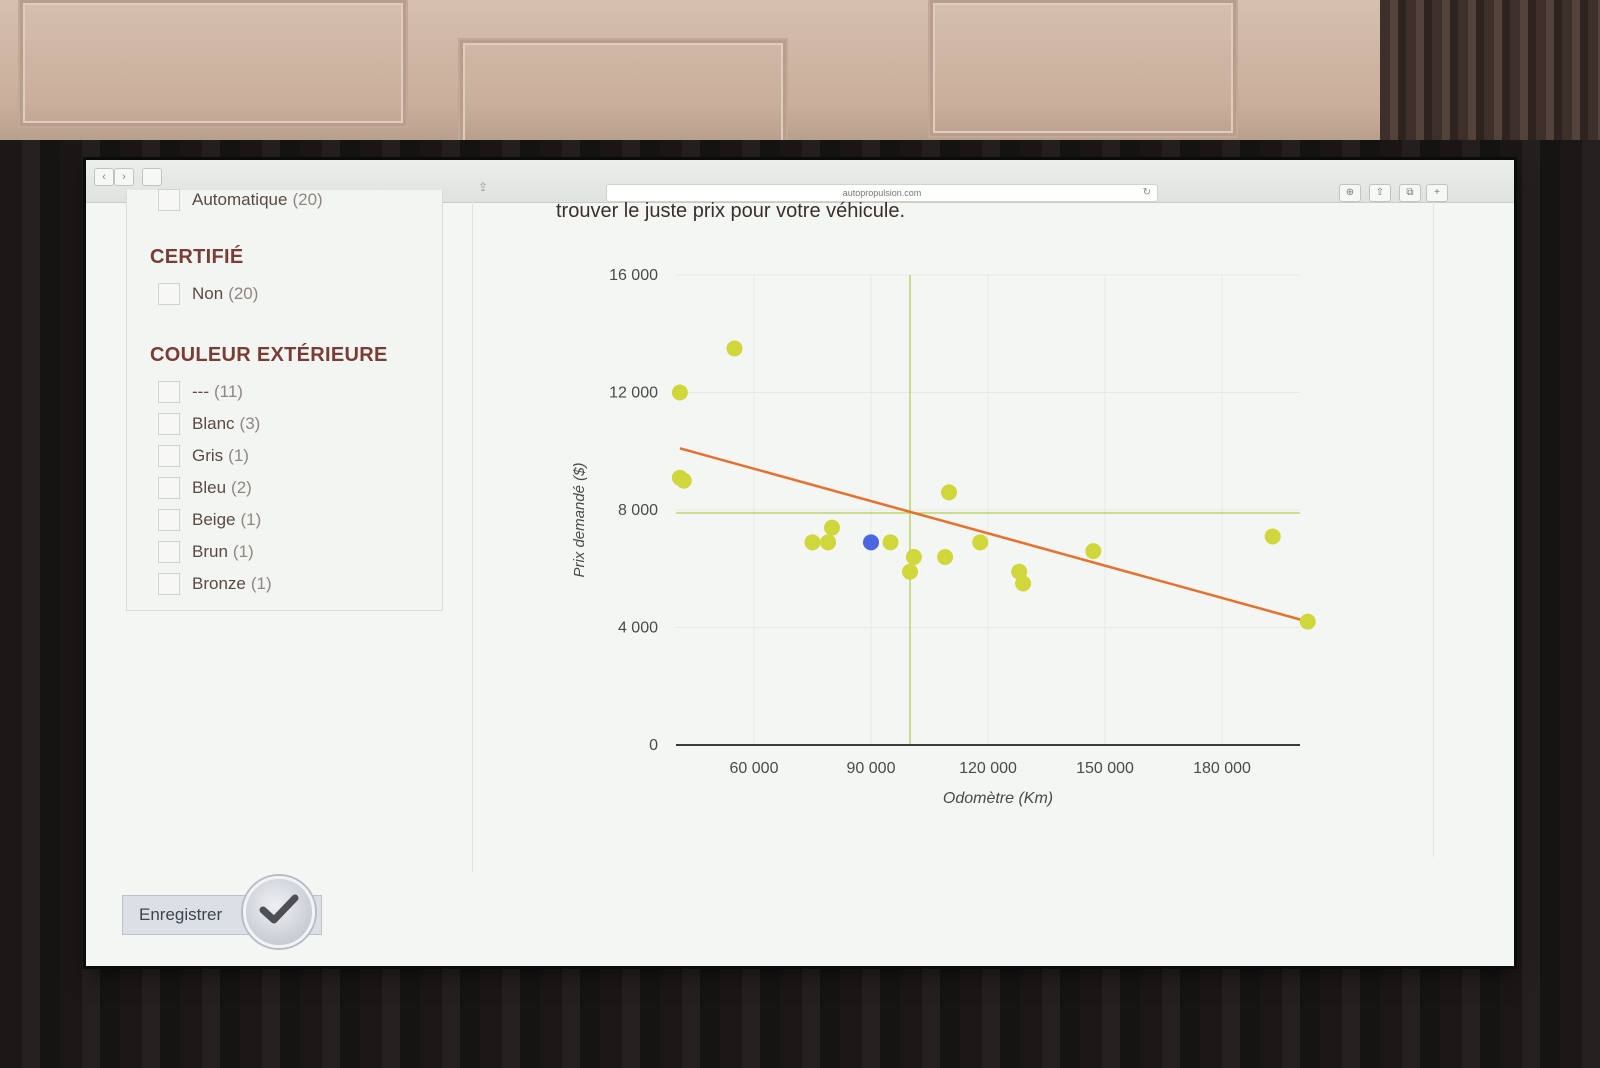 The height and width of the screenshot is (1068, 1600). Describe the element at coordinates (998, 798) in the screenshot. I see `x-axis-label: Odomètre (Km)` at that location.